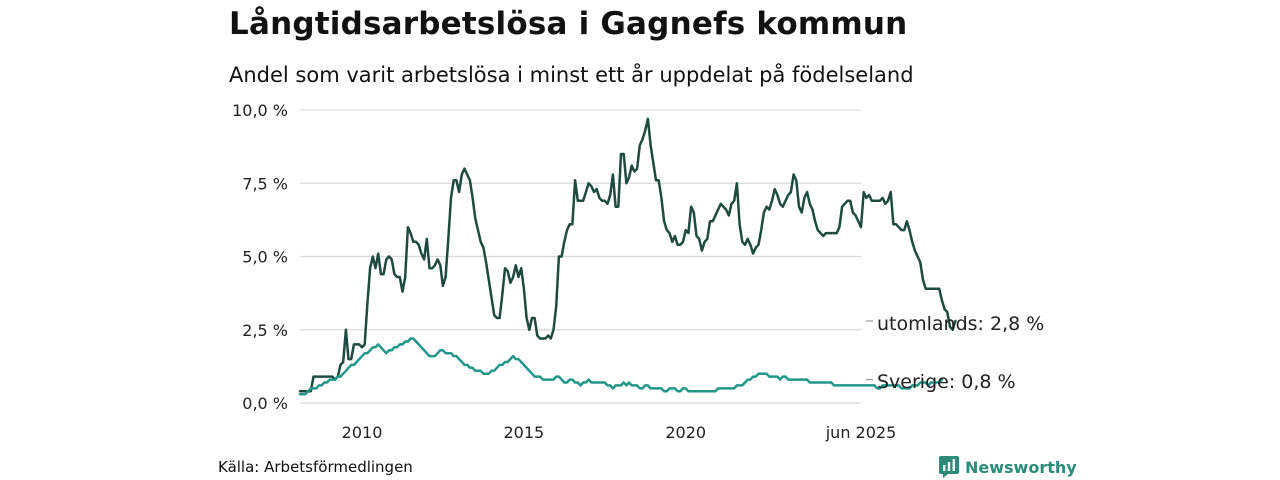 Image resolution: width=1280 pixels, height=480 pixels. What do you see at coordinates (568, 24) in the screenshot?
I see `chart-title: Långtidsarbetslösa i Gagnefs kommun` at bounding box center [568, 24].